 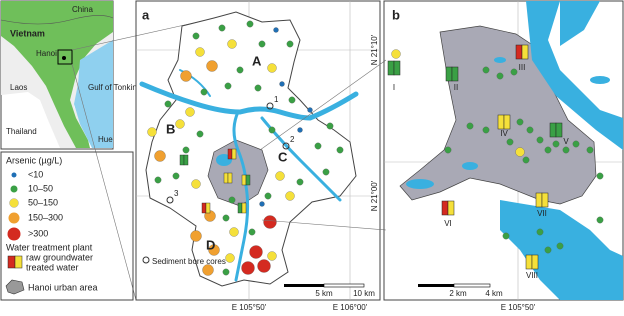 What do you see at coordinates (324, 225) in the screenshot?
I see `connector` at bounding box center [324, 225].